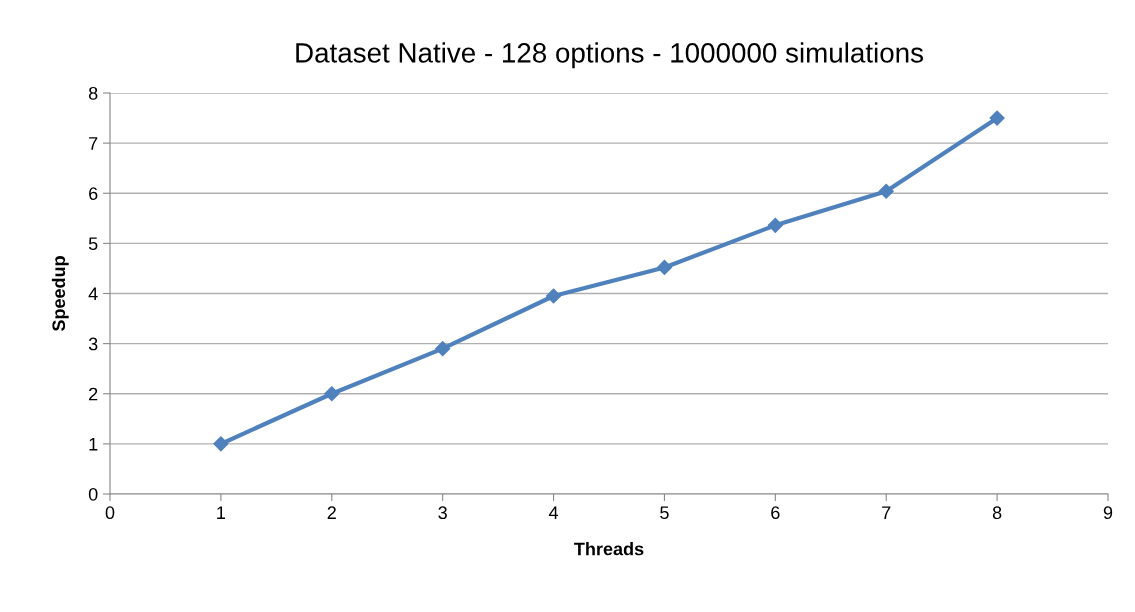  What do you see at coordinates (775, 513) in the screenshot?
I see `x-tick-label: 6` at bounding box center [775, 513].